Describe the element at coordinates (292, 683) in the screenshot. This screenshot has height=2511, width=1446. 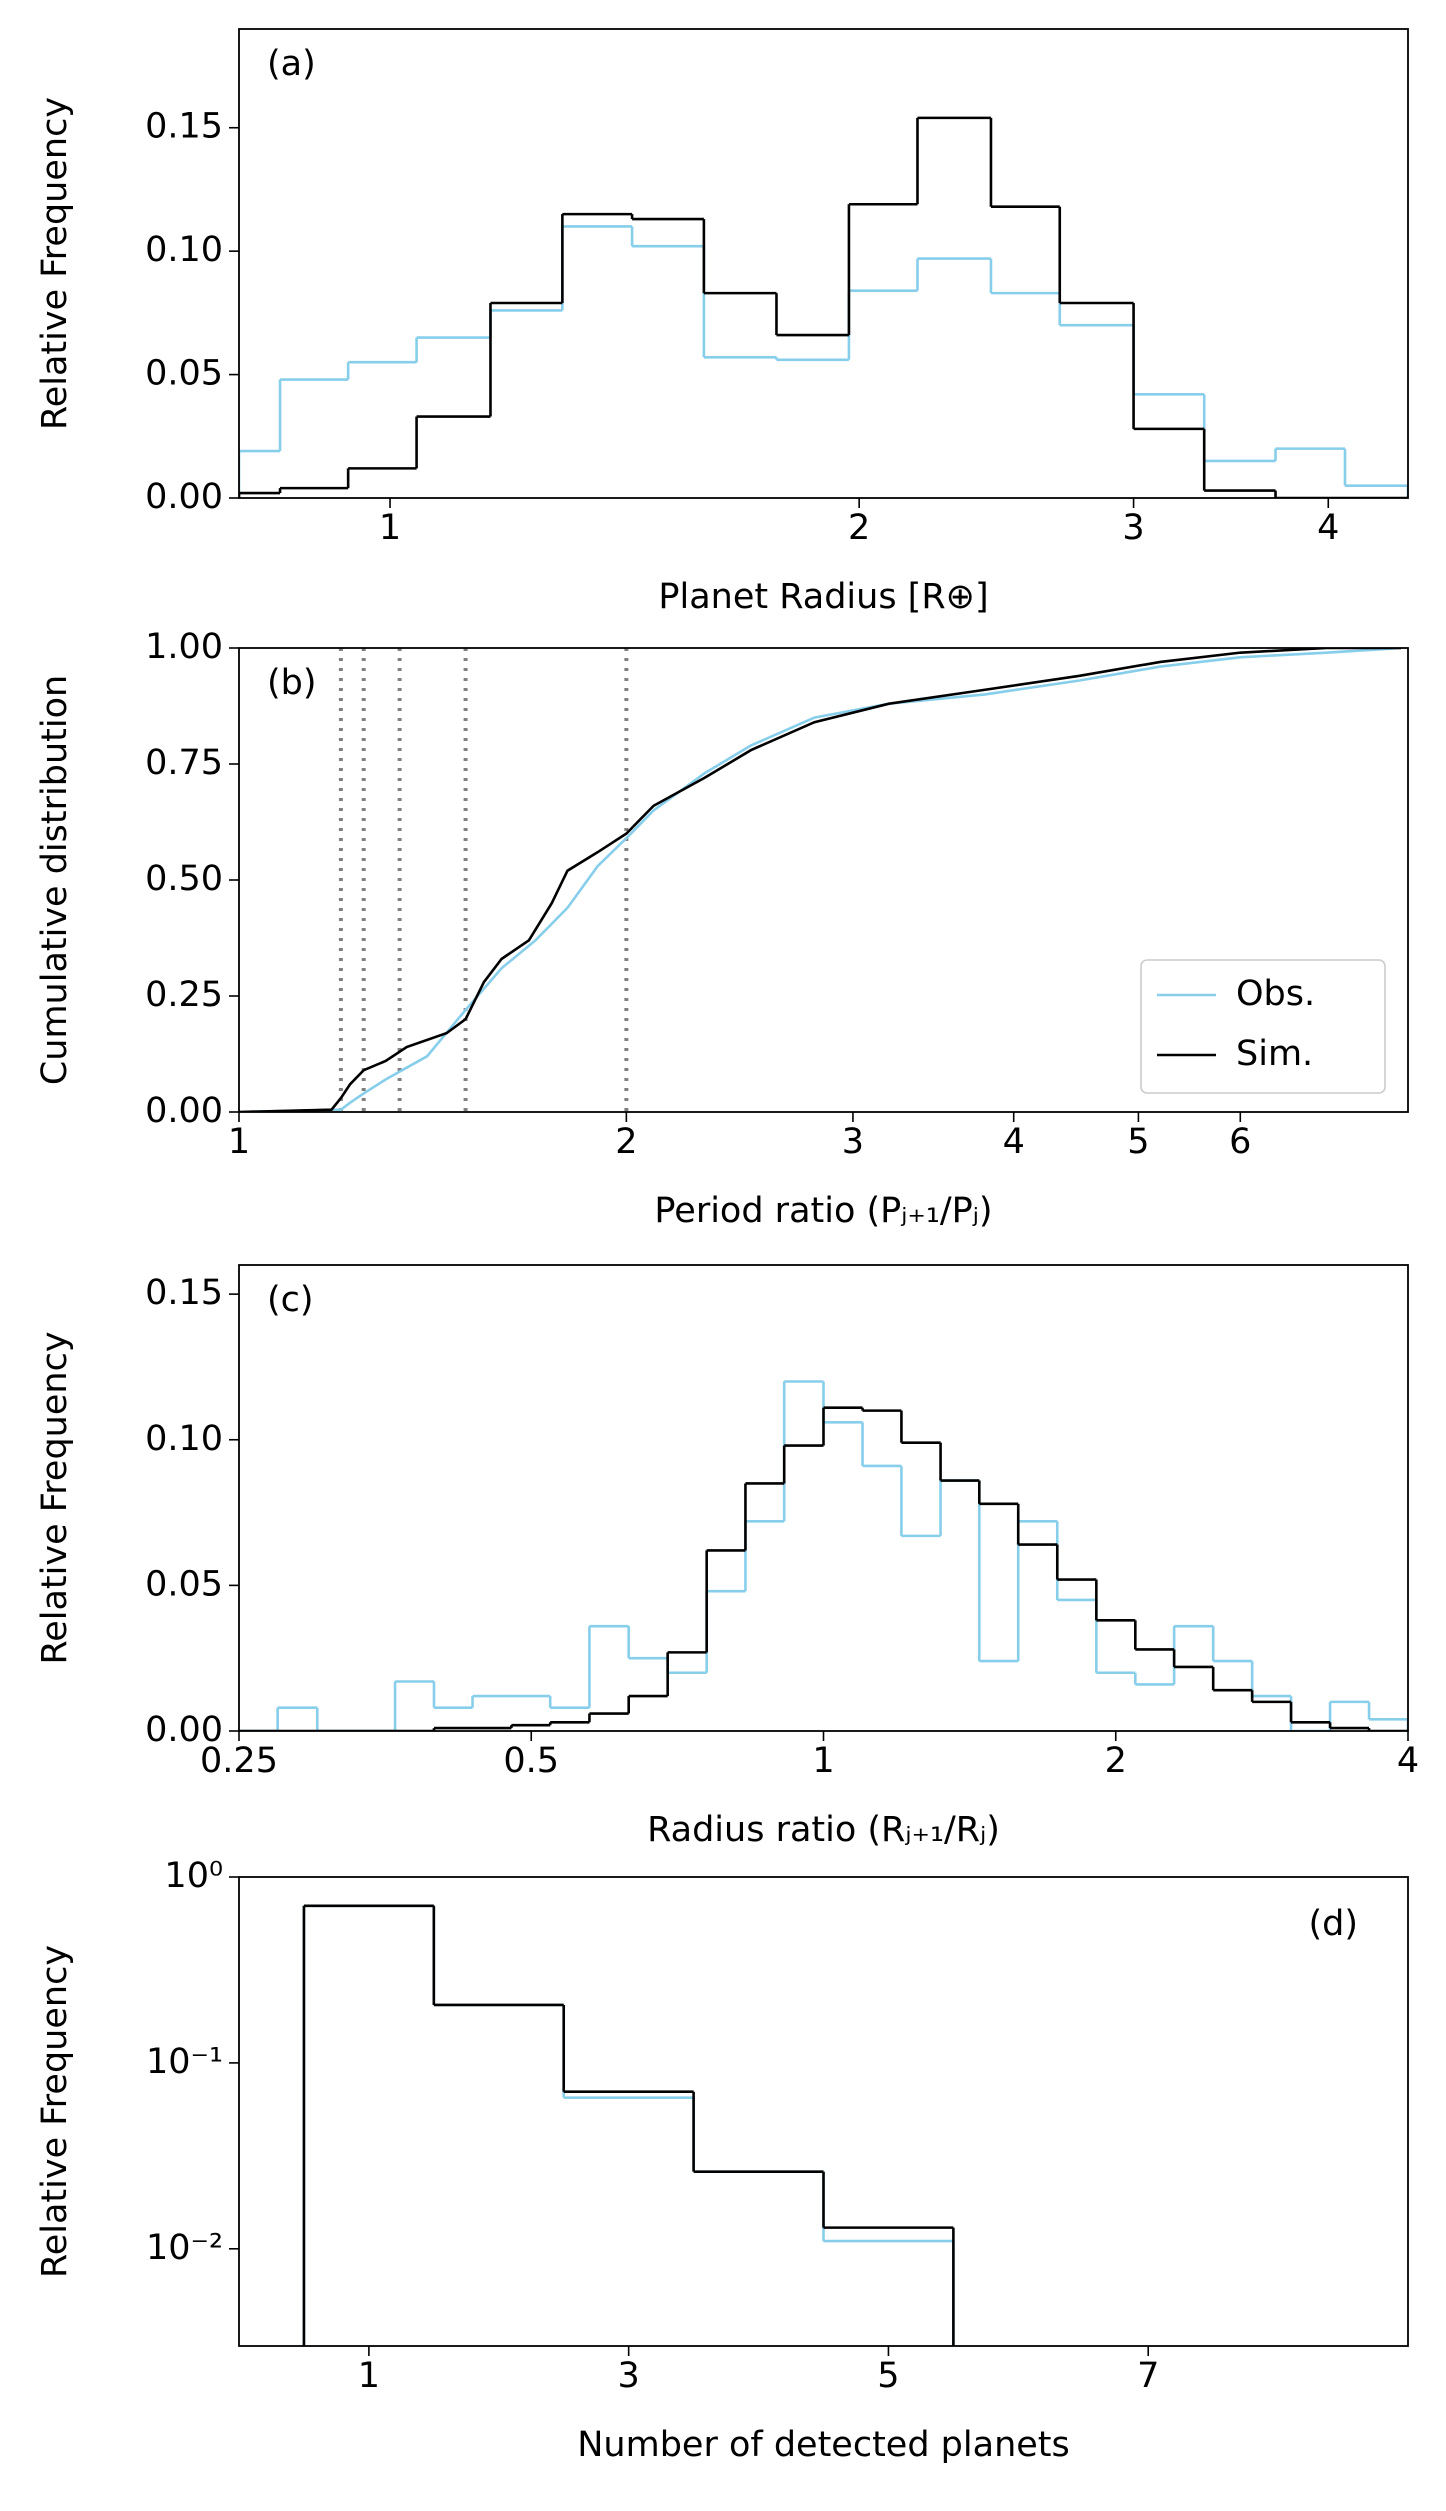
I see `panel-label: (b)` at that location.